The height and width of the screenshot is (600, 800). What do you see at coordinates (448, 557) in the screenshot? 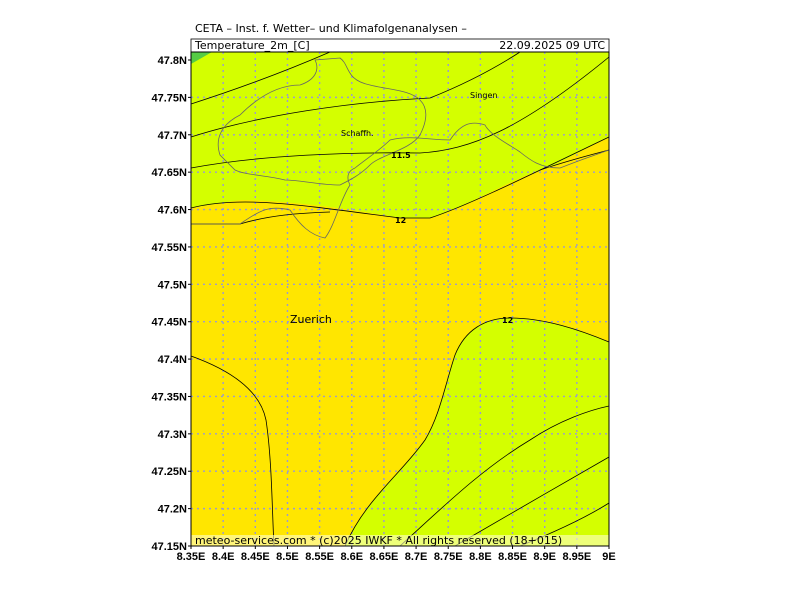
I see `x-tick-label: 8.75E` at bounding box center [448, 557].